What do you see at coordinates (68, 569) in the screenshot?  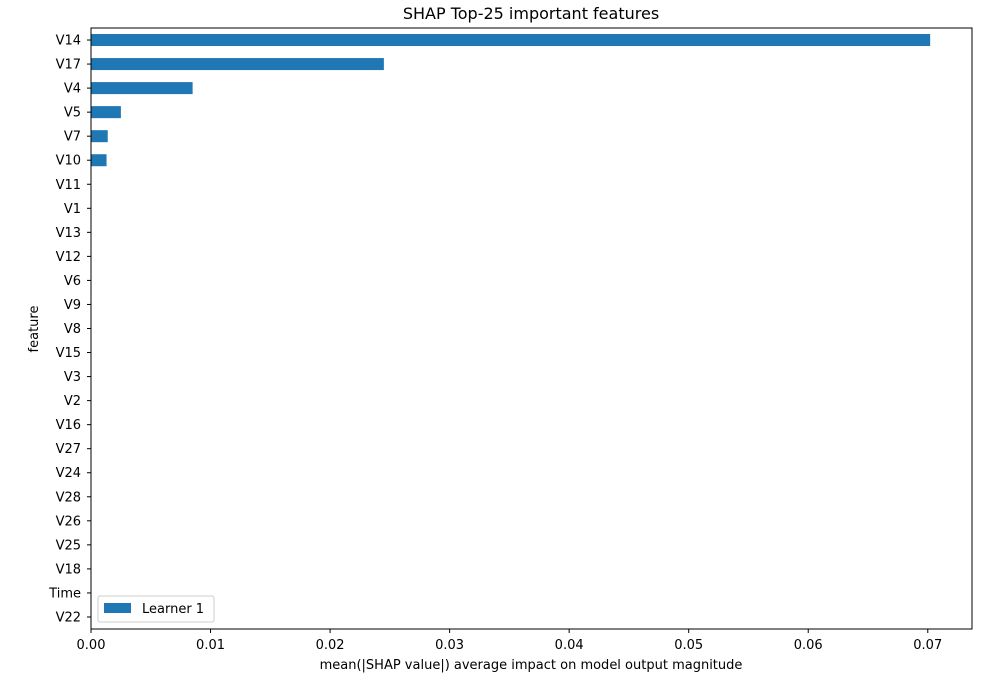 I see `y-tick-label: V18` at bounding box center [68, 569].